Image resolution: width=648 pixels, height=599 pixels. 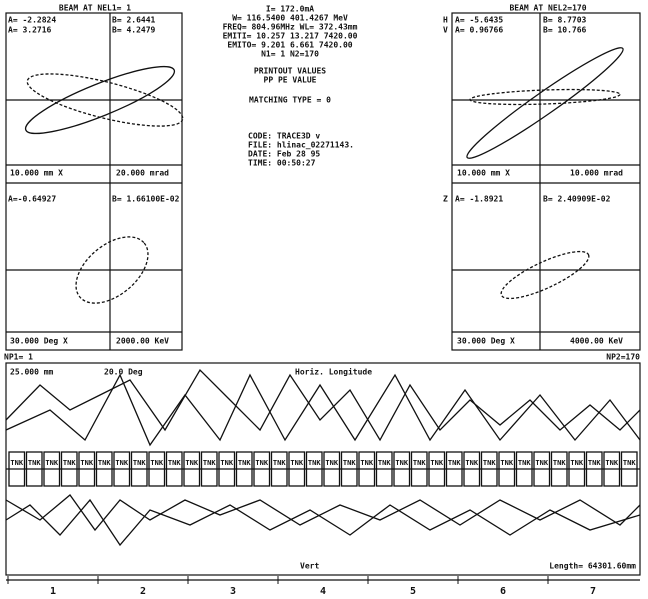 I want to click on twiss: A= -5.6435, so click(x=479, y=20).